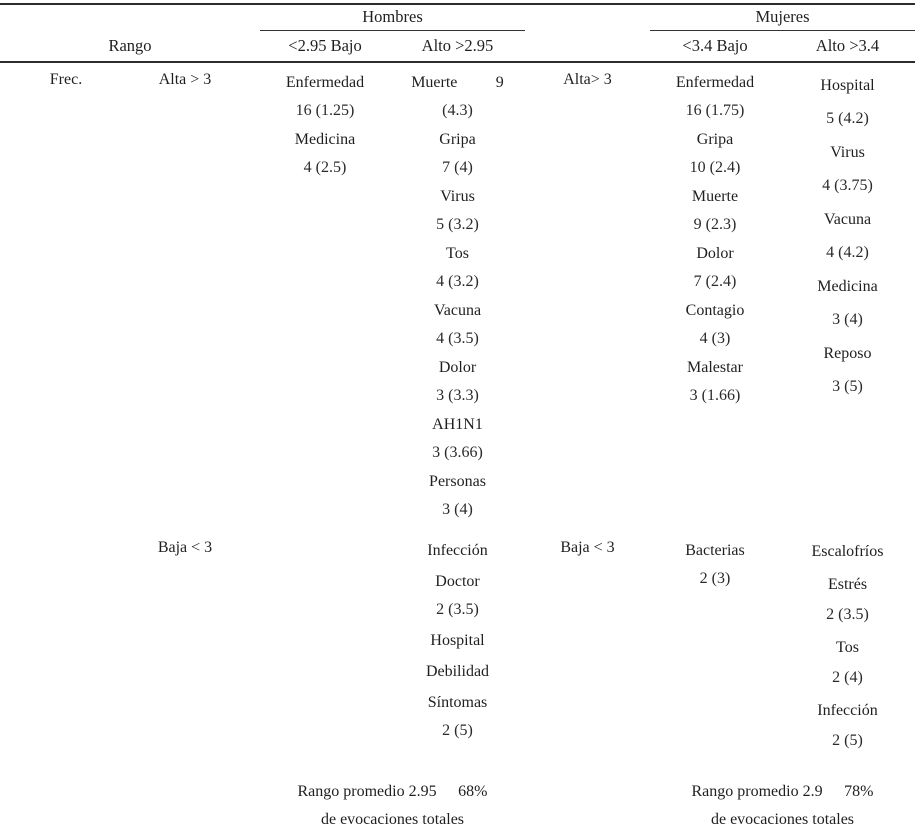  What do you see at coordinates (325, 154) in the screenshot?
I see `evocation-entry: Medicina 4 (2.5)` at bounding box center [325, 154].